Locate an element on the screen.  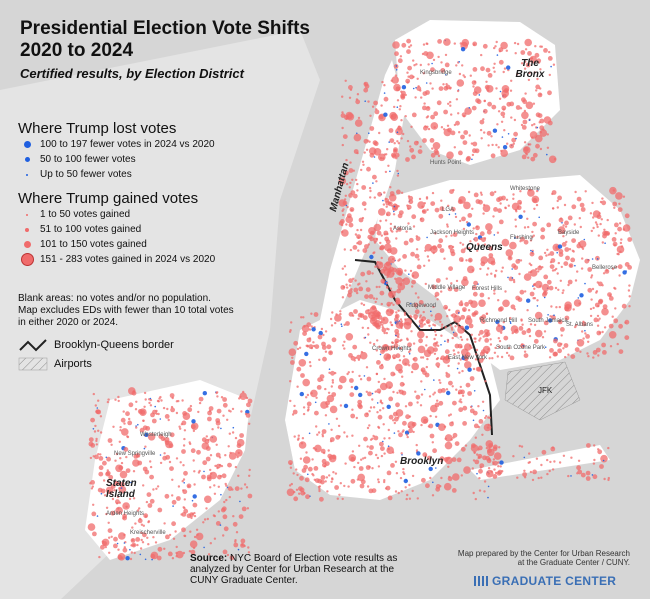
label-jackson-heights: Jackson Heights is located at coordinates (452, 233).